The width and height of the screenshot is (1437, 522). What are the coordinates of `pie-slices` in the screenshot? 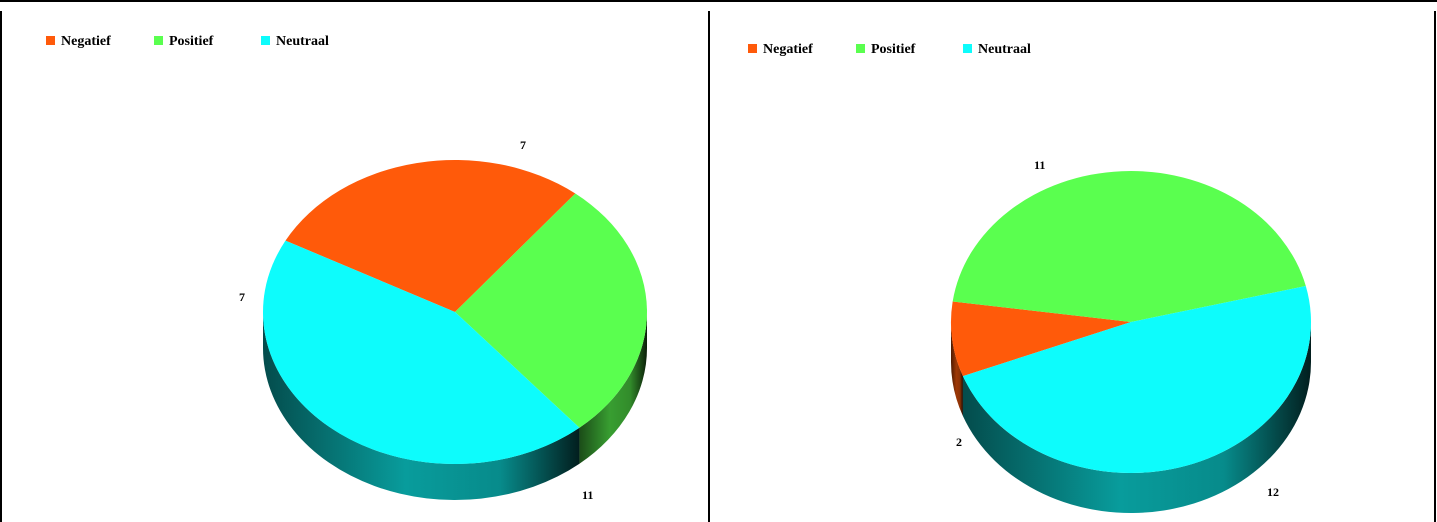 It's located at (1131, 322).